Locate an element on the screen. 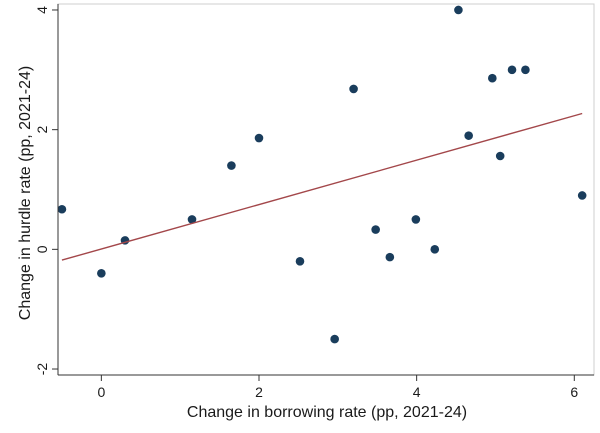 The height and width of the screenshot is (433, 600). y-tick-label: 2 is located at coordinates (42, 130).